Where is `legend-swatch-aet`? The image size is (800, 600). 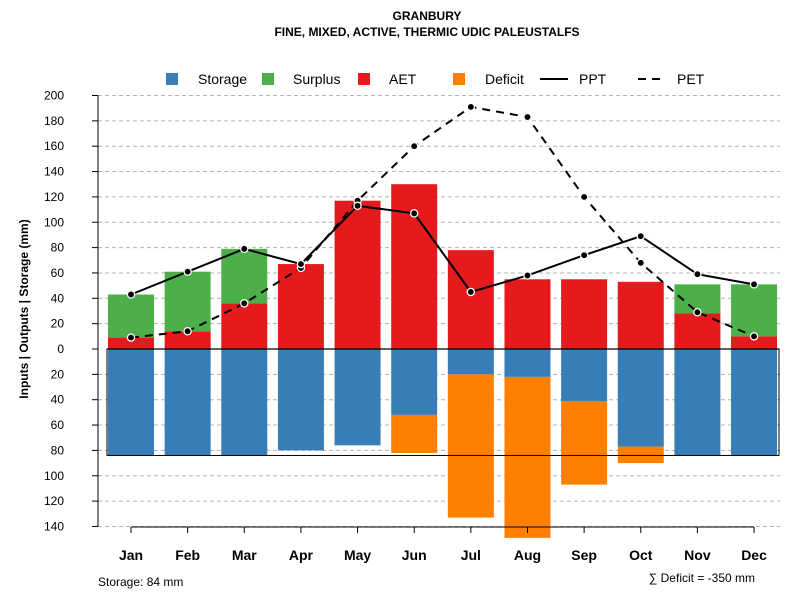
legend-swatch-aet is located at coordinates (364, 79).